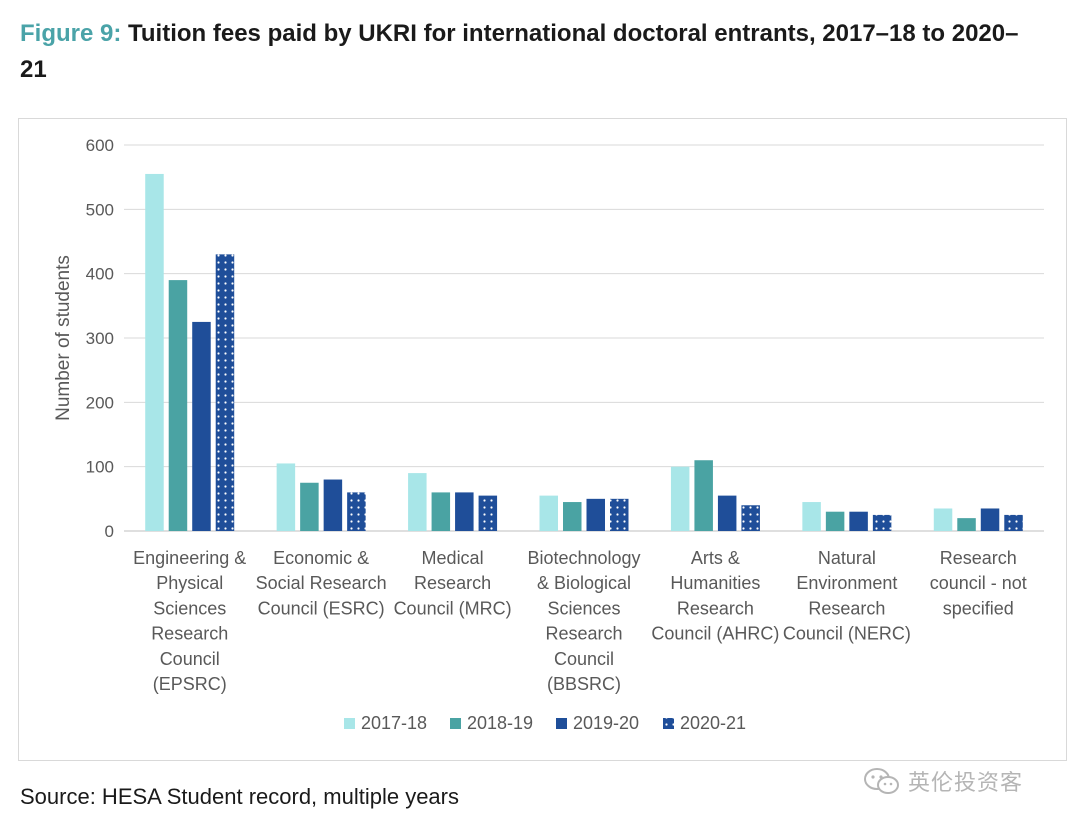  I want to click on x-category-label-line: Humanities, so click(715, 583).